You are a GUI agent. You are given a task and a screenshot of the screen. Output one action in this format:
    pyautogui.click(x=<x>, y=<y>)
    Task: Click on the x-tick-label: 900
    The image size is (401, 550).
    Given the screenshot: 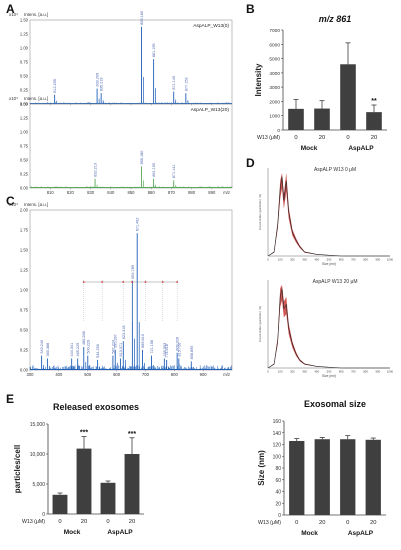 What is the action you would take?
    pyautogui.click(x=377, y=372)
    